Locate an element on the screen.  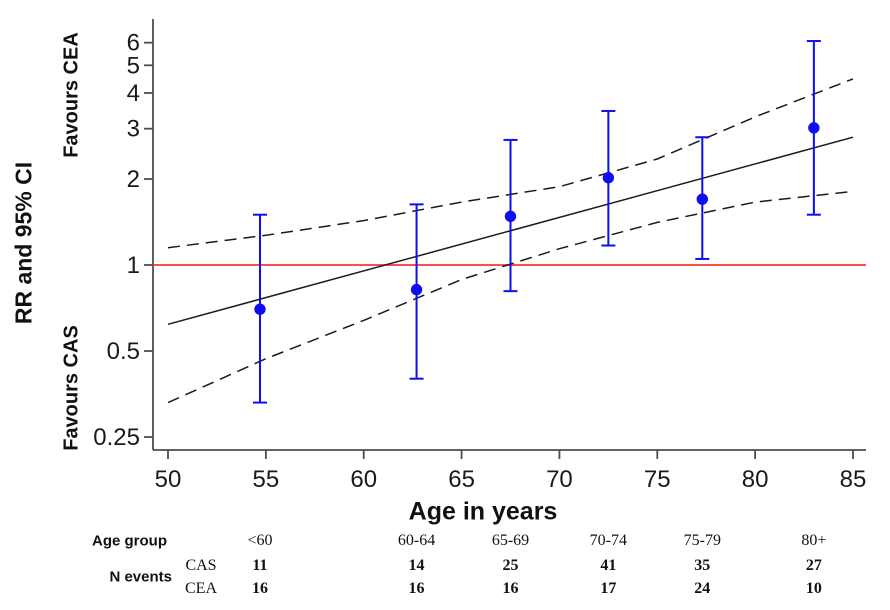
y-tick-label: 2 is located at coordinates (133, 179).